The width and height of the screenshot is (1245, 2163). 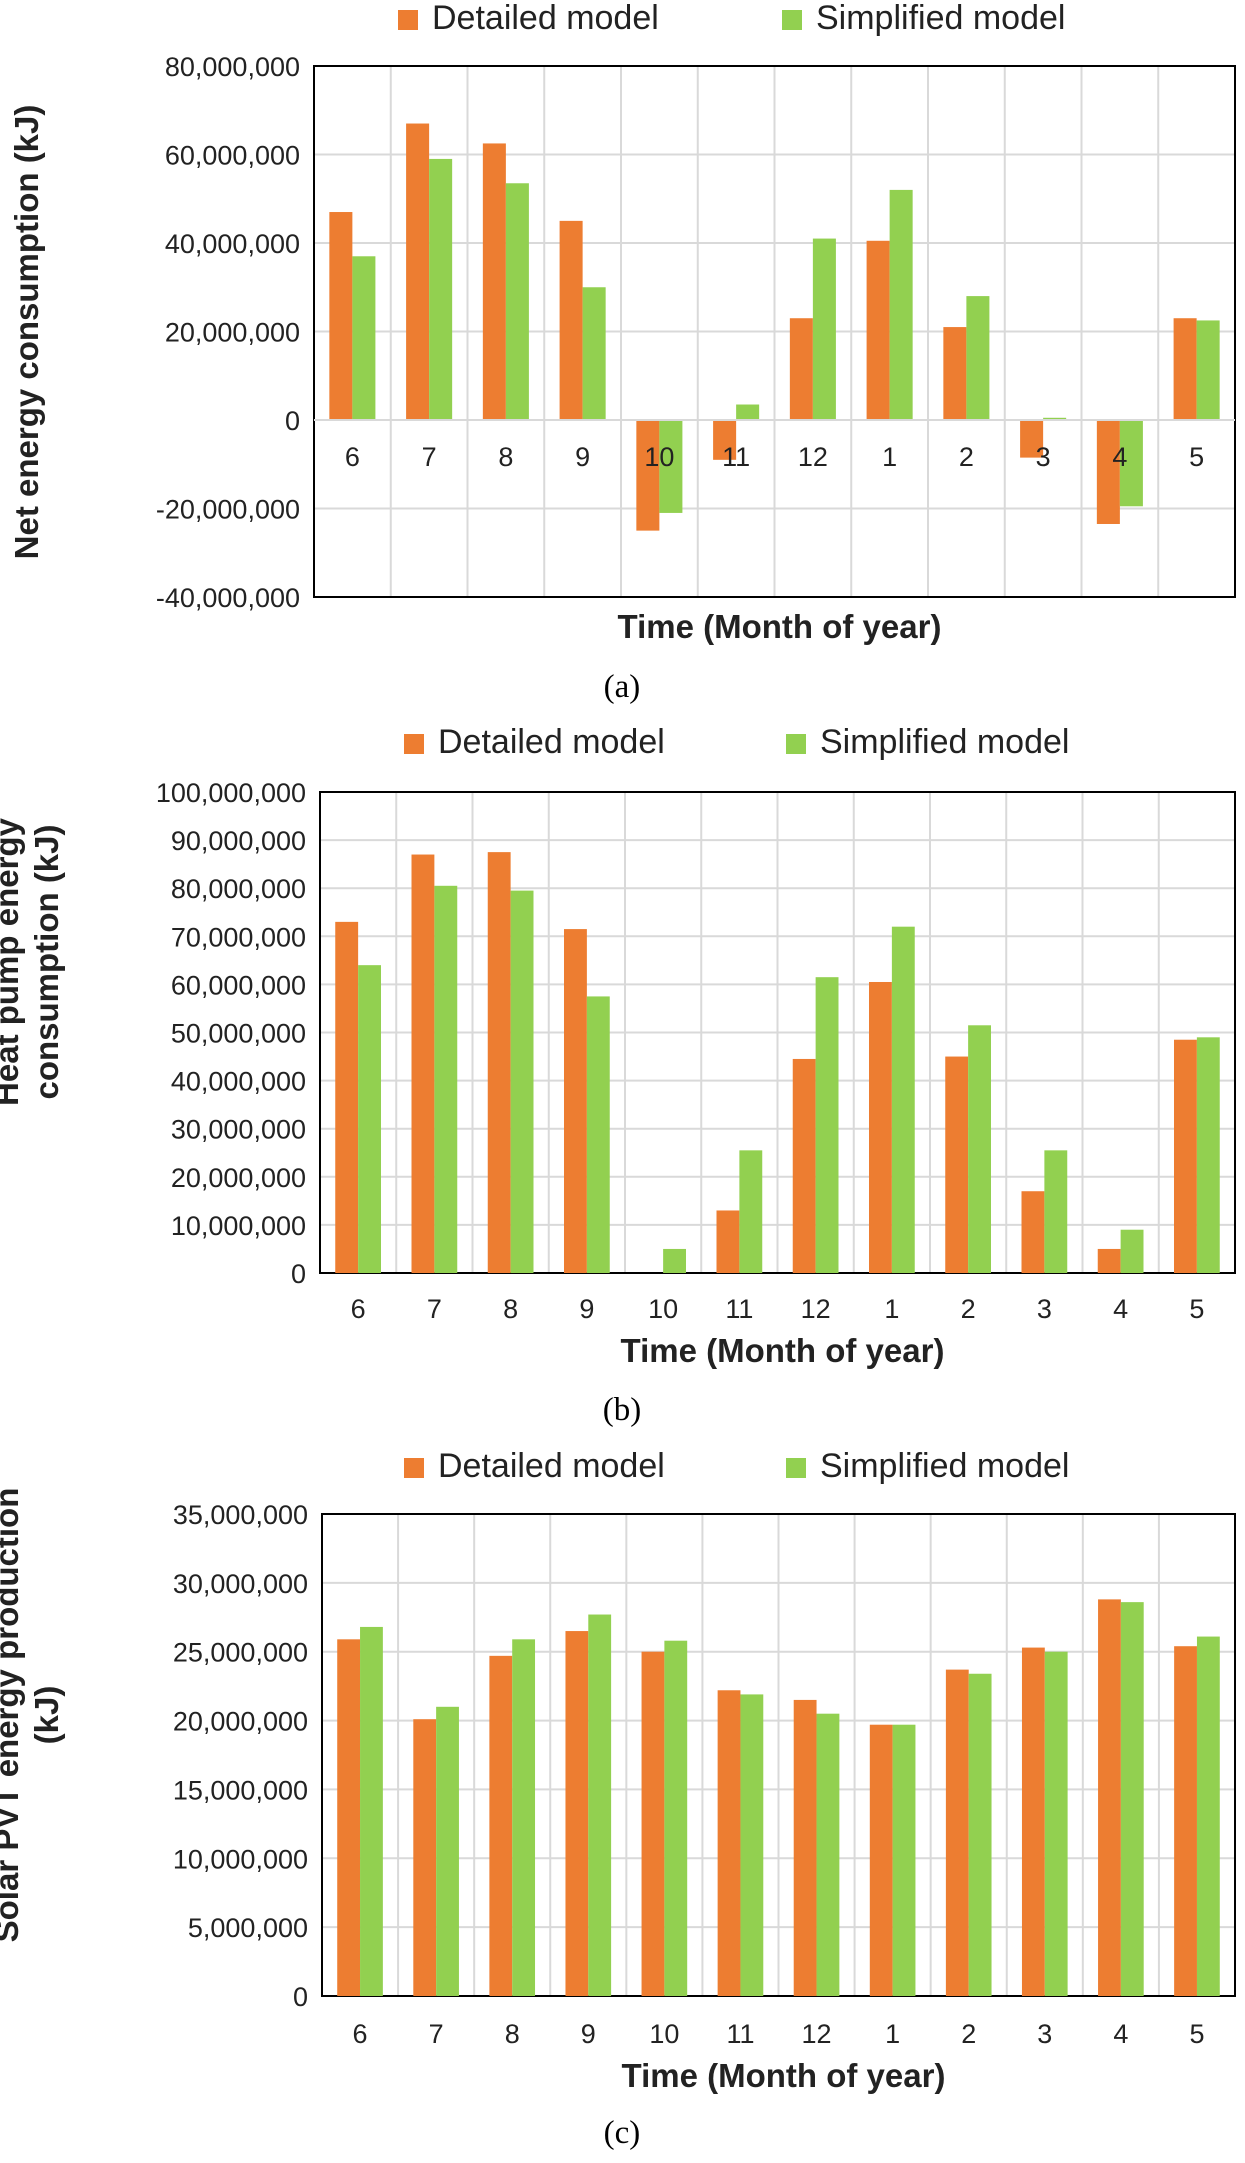 I want to click on y-axis-title-line: Net energy consumption (kJ), so click(x=26, y=332).